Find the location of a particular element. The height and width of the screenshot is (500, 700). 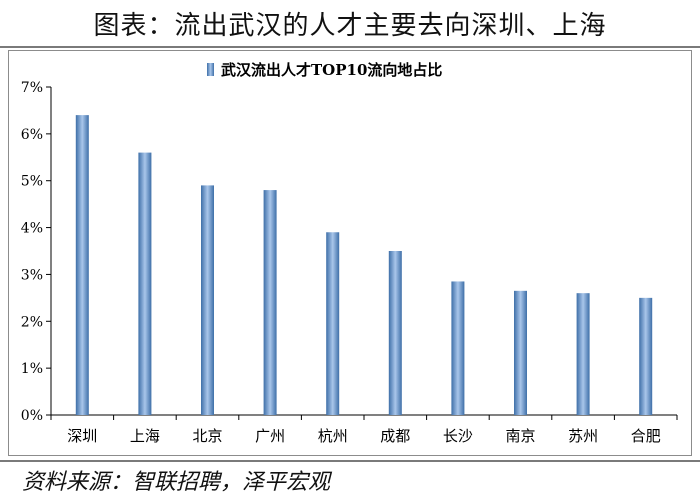

legend-label: 武汉流出人才TOP10流向地占比 is located at coordinates (331, 70).